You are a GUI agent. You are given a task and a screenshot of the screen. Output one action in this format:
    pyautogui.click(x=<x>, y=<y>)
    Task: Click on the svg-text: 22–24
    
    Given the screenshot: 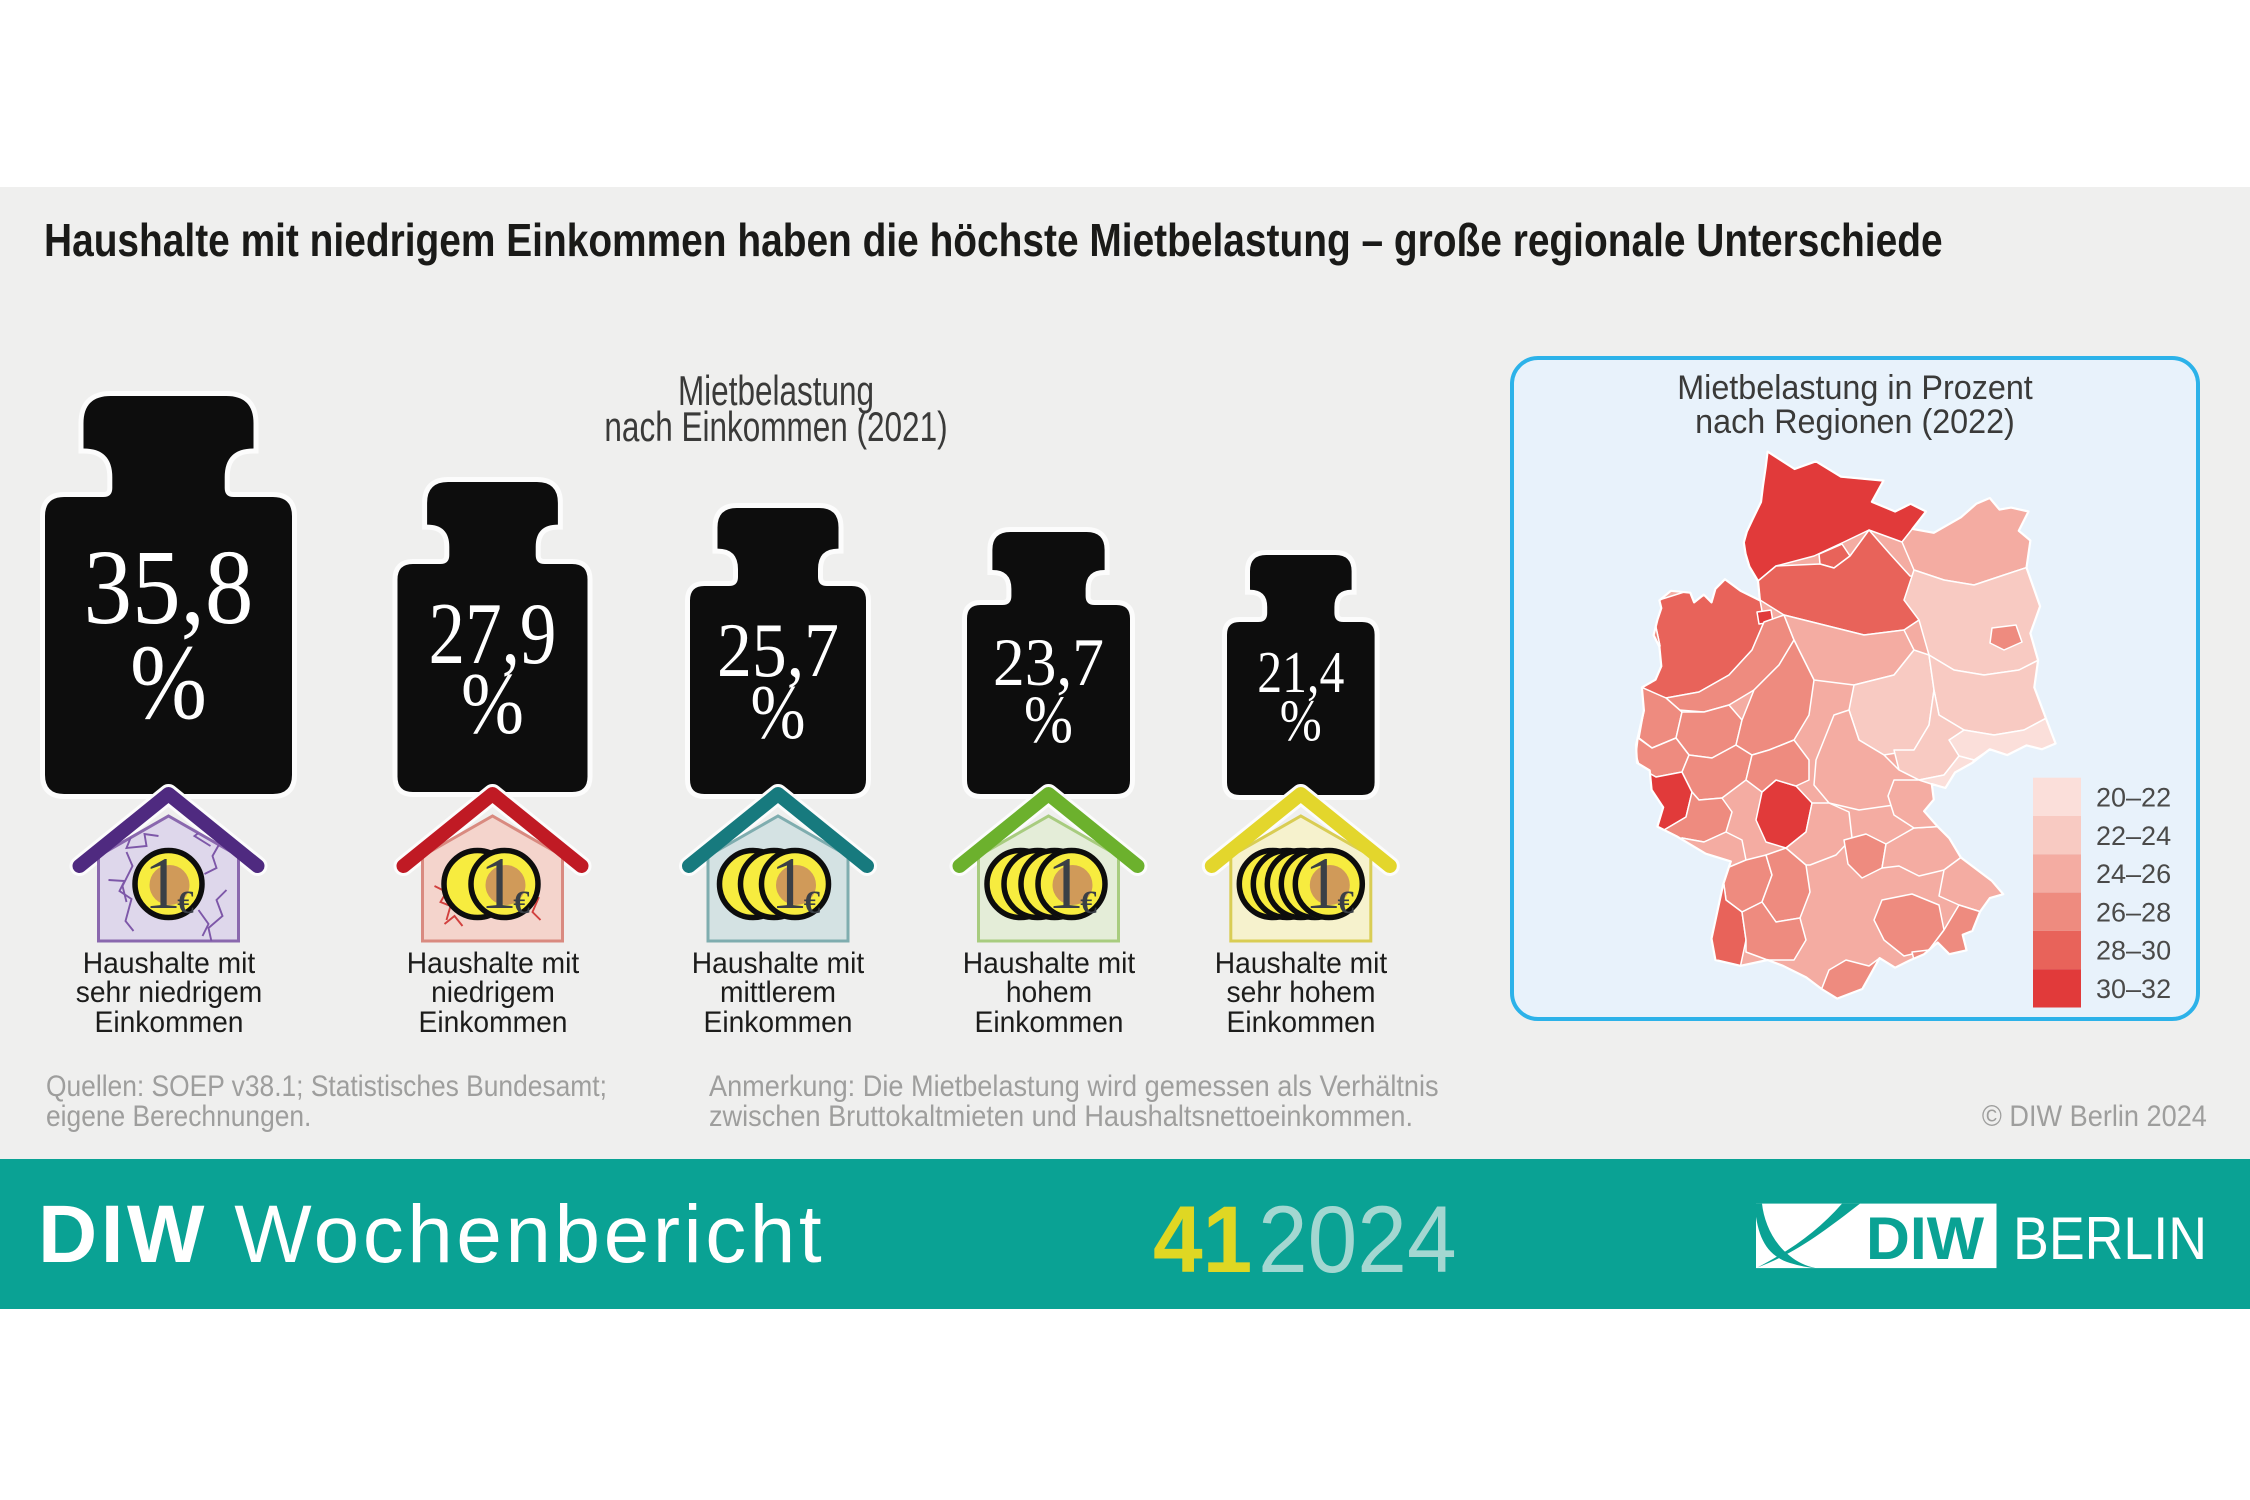 What is the action you would take?
    pyautogui.click(x=2133, y=836)
    